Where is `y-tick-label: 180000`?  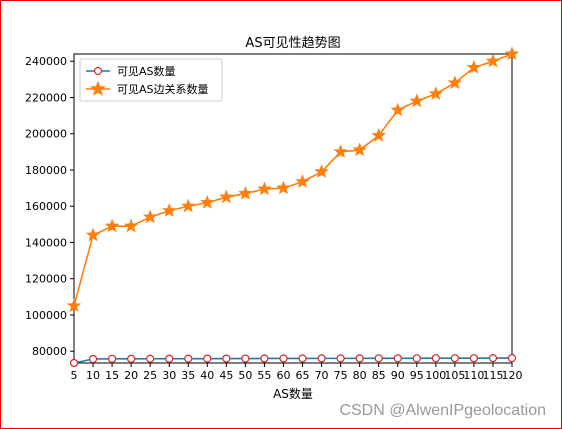
y-tick-label: 180000 is located at coordinates (46, 170).